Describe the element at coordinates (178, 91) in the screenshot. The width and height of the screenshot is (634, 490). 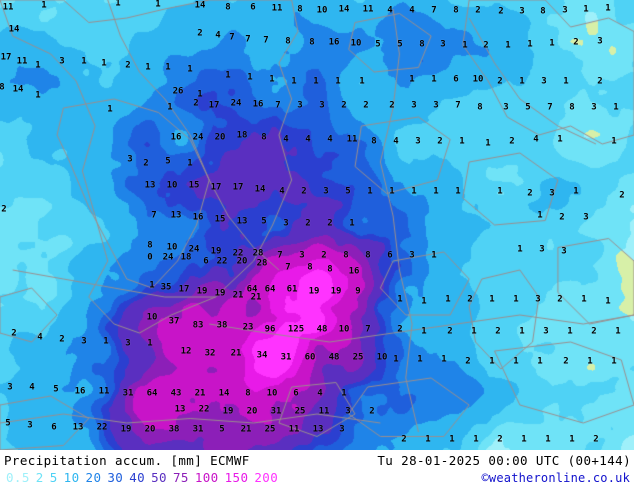
I see `grid-value-label: 26` at that location.